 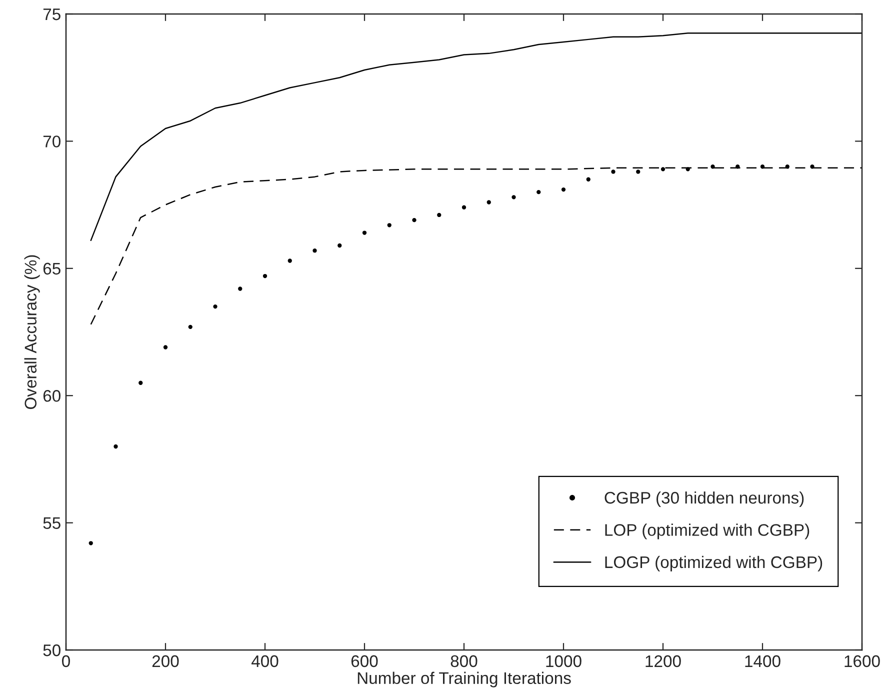 I want to click on x-tick-label: 400, so click(x=264, y=661).